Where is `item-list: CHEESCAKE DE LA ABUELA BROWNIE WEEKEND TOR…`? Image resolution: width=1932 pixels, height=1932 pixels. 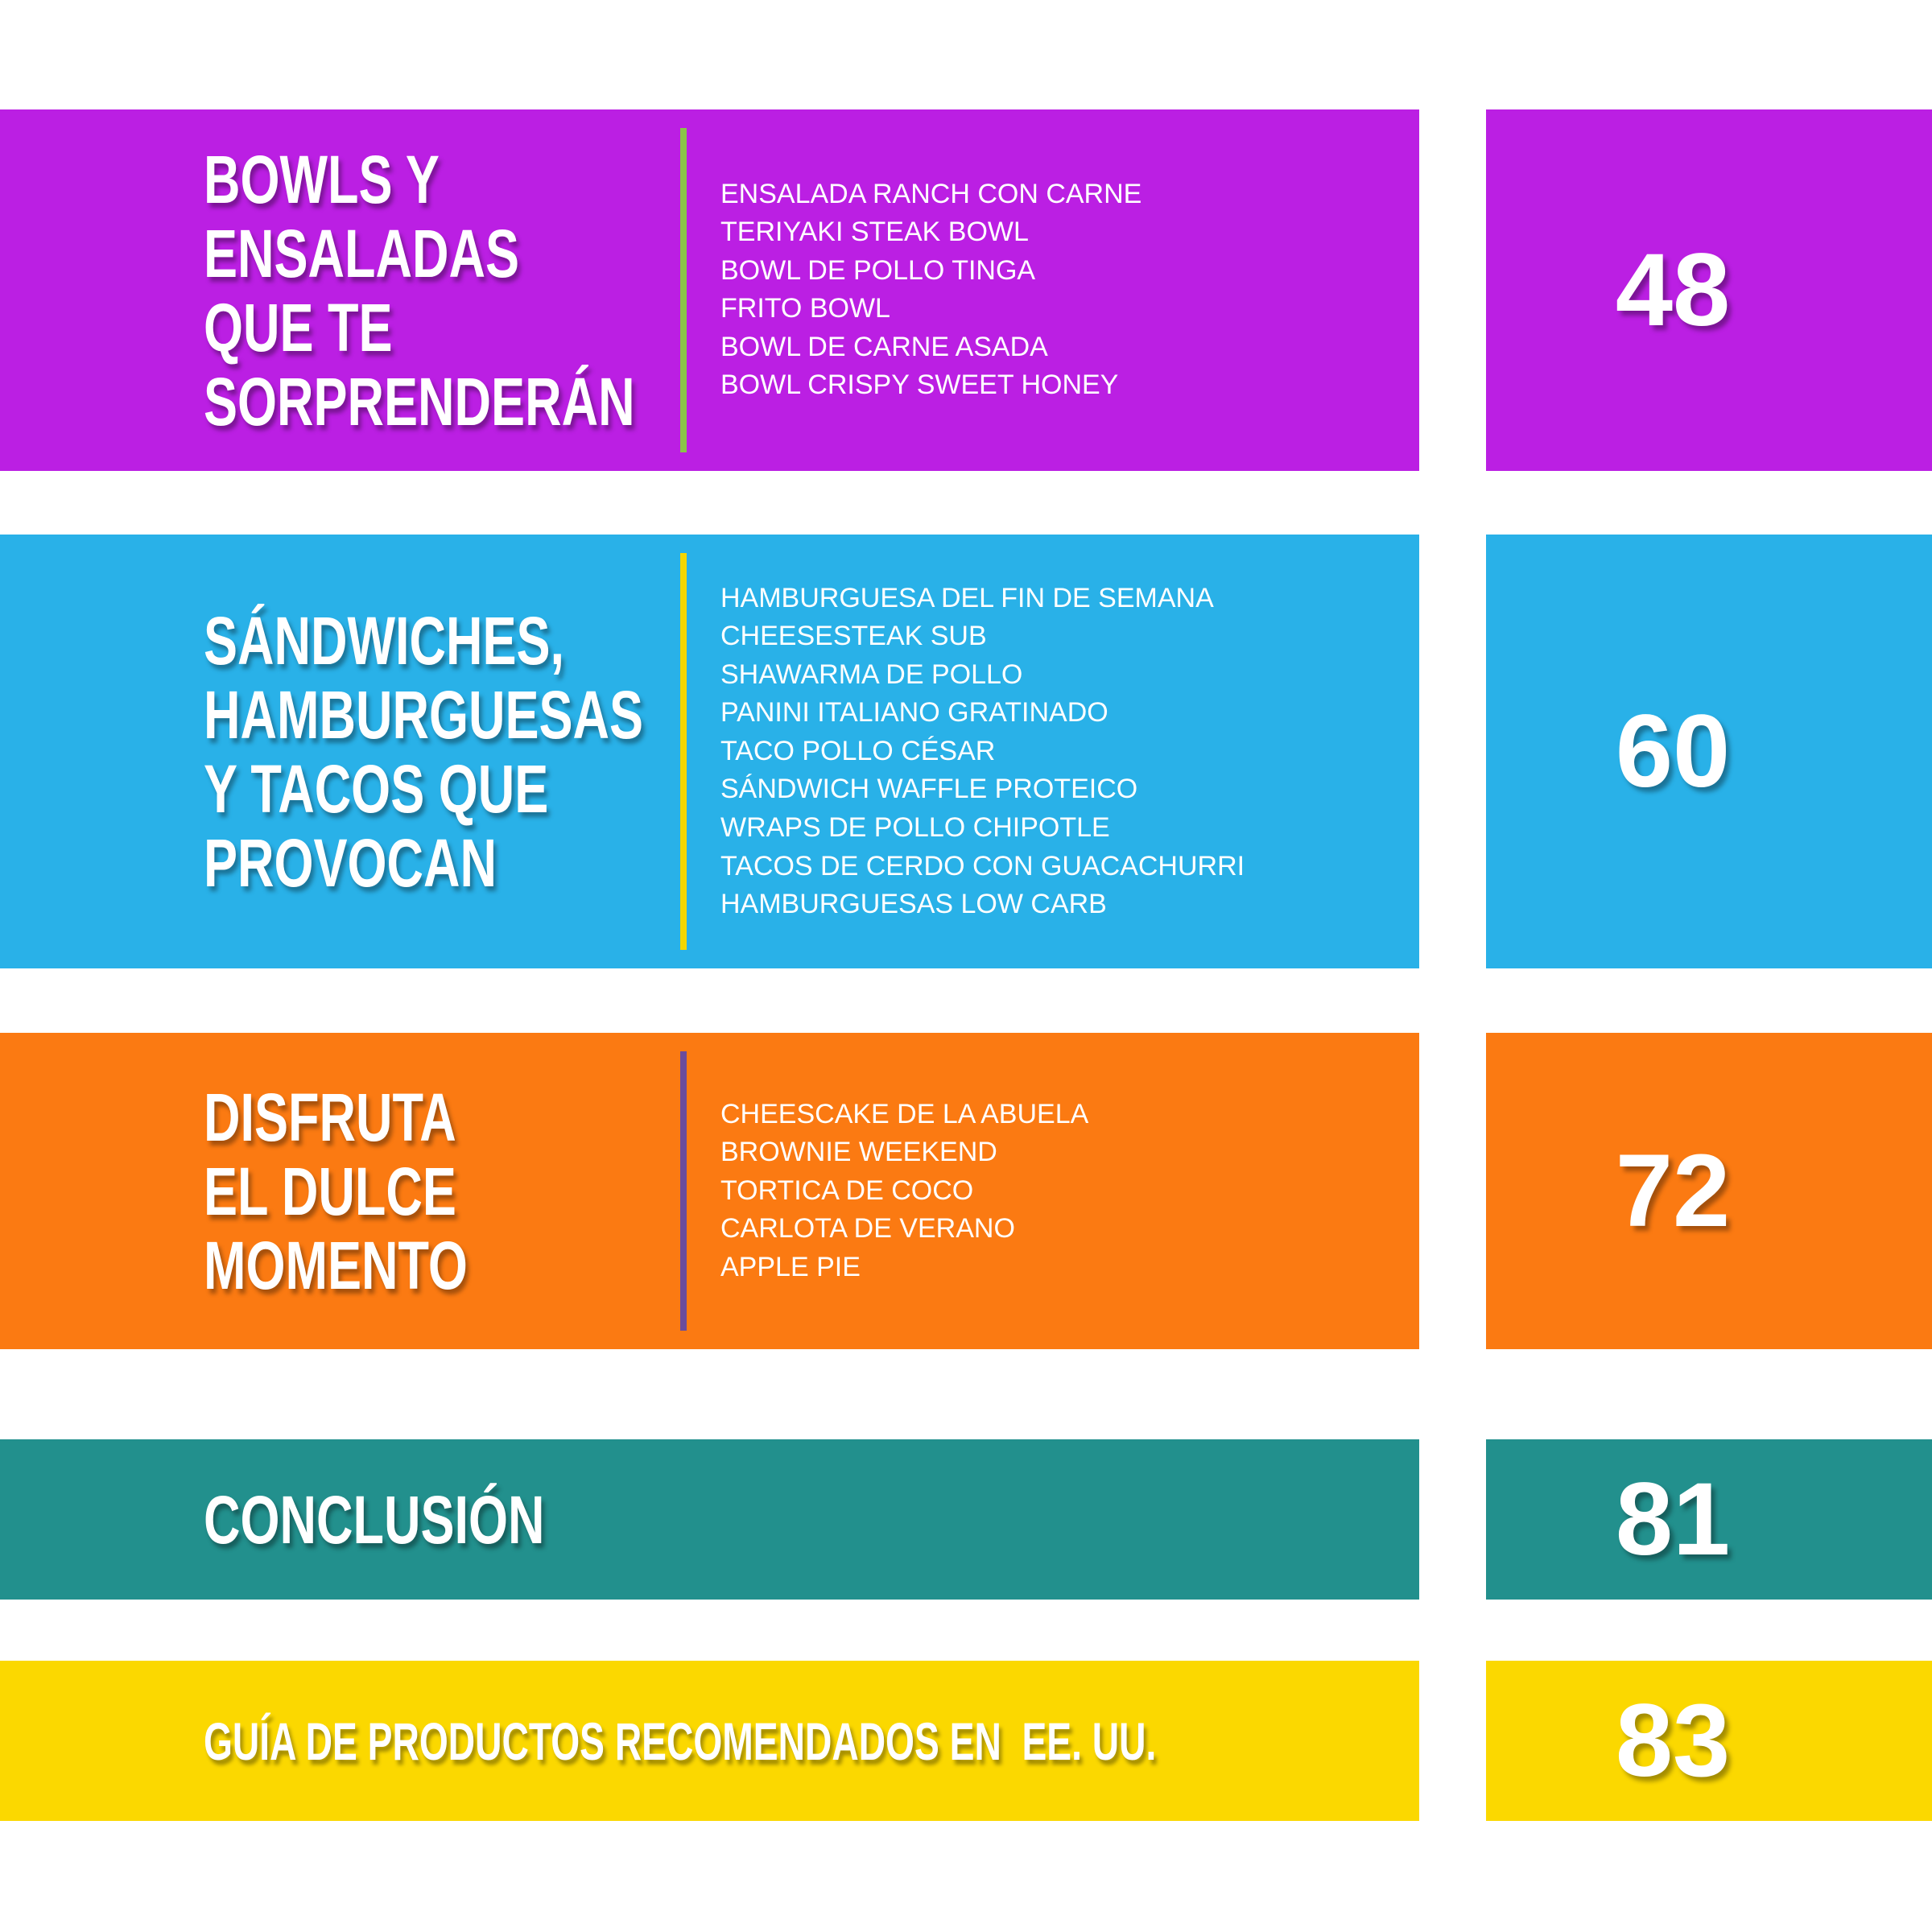
item-list: CHEESCAKE DE LA ABUELA BROWNIE WEEKEND TOR… is located at coordinates (904, 1191).